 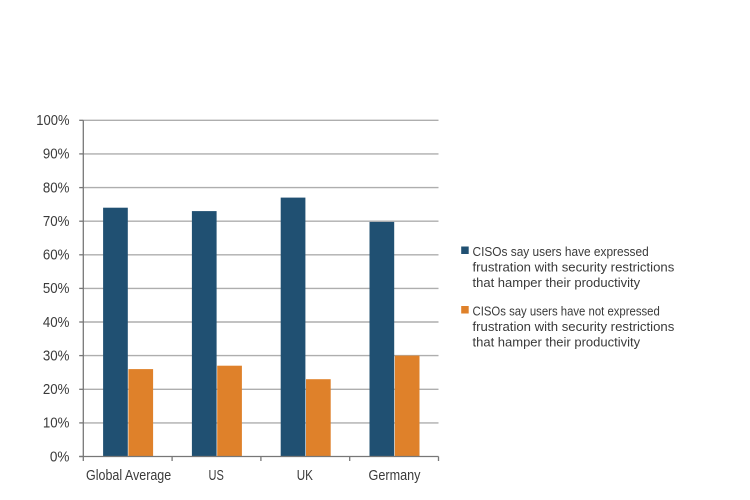 I want to click on svg-text:CISOs say users have not expre: CISOs say users have not expressed, so click(x=566, y=311).